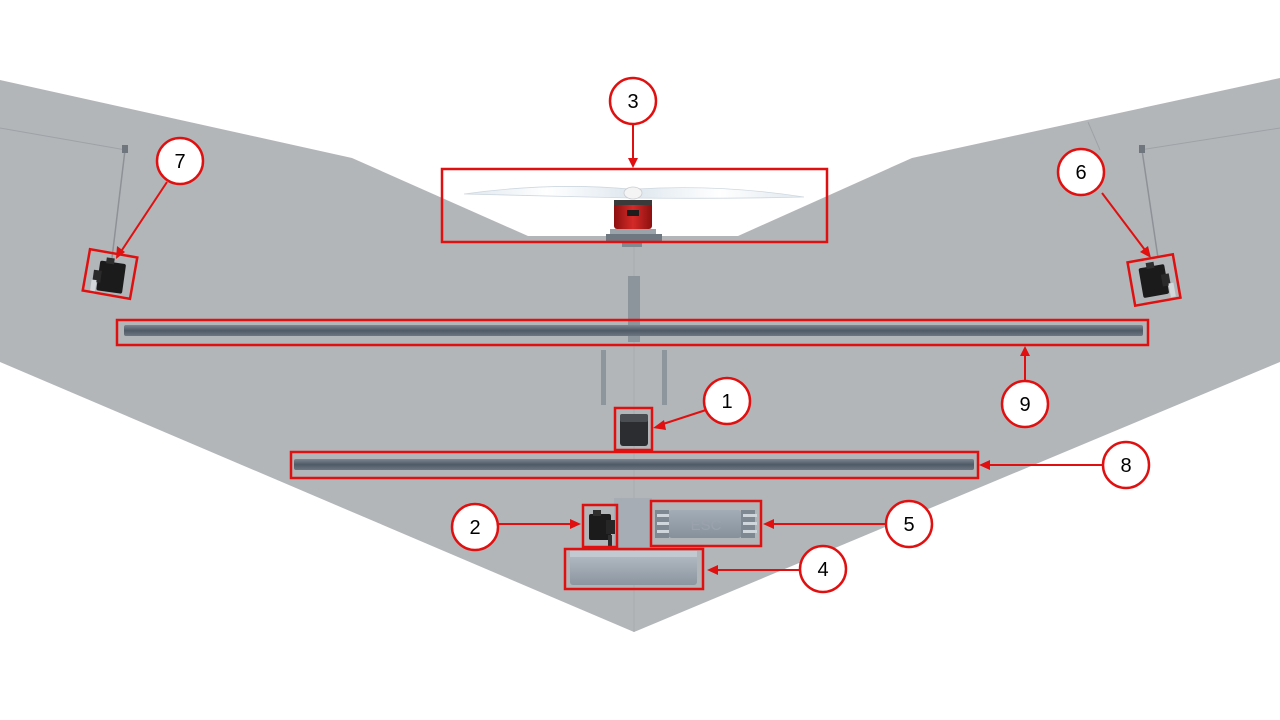 Image resolution: width=1280 pixels, height=720 pixels. I want to click on right-servo-icon, so click(1157, 279).